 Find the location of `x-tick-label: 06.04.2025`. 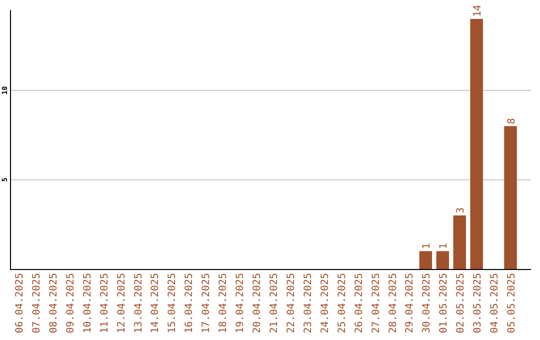

x-tick-label: 06.04.2025 is located at coordinates (20, 303).